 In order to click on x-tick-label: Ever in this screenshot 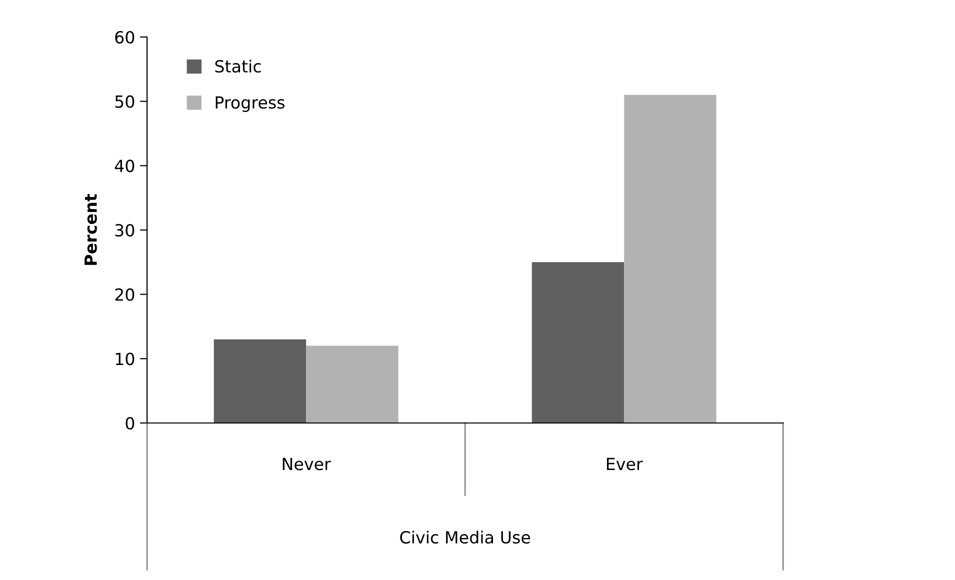, I will do `click(624, 464)`.